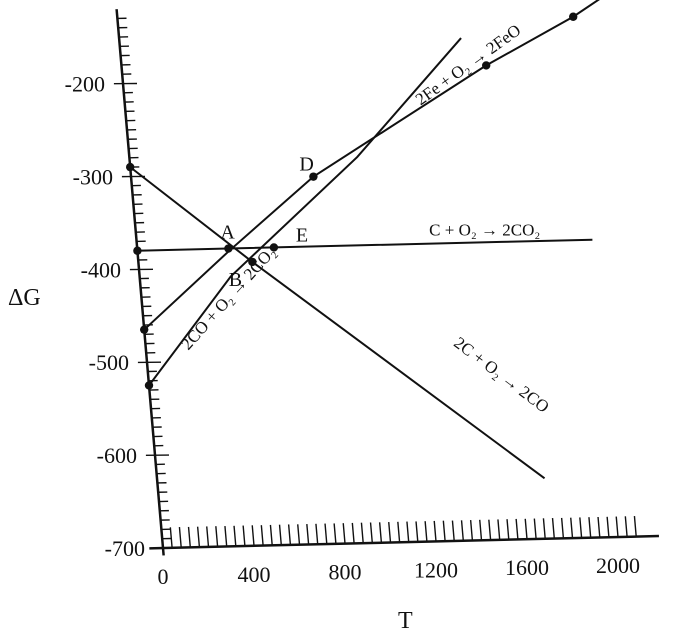 The image size is (678, 636). I want to click on point-label-e: E, so click(302, 235).